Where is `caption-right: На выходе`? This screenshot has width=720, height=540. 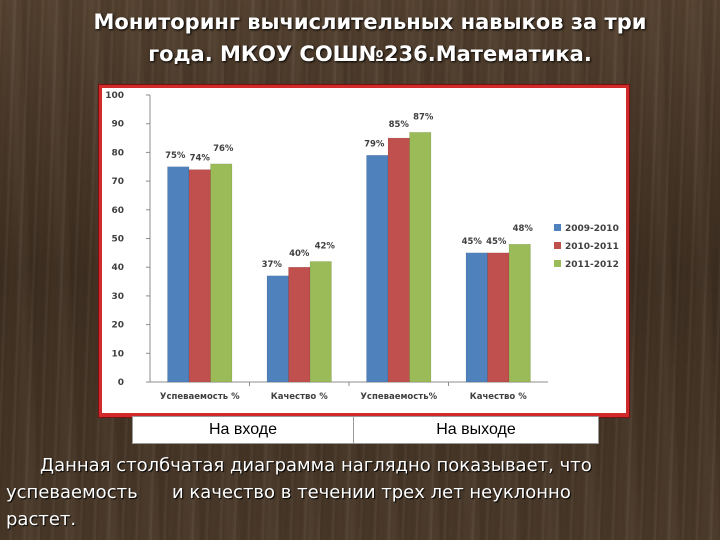
caption-right: На выходе is located at coordinates (476, 430).